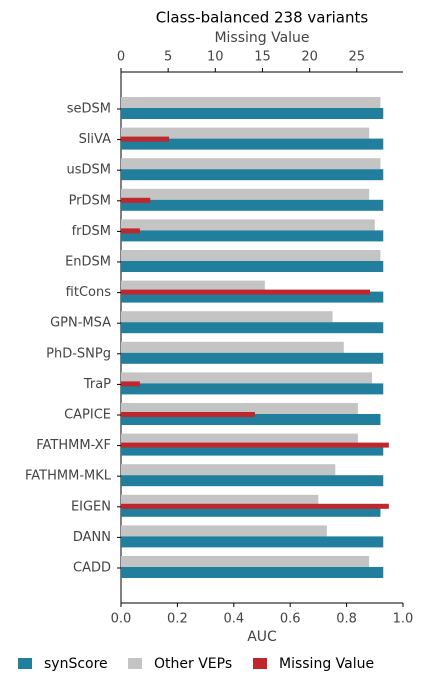  What do you see at coordinates (89, 170) in the screenshot?
I see `y-tick-label: usDSM` at bounding box center [89, 170].